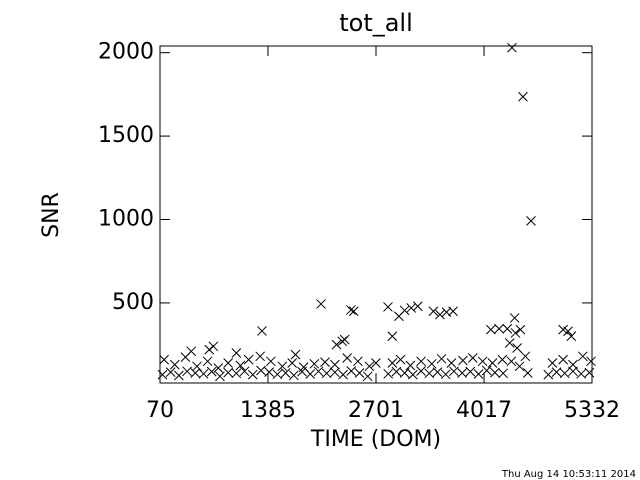 This screenshot has width=640, height=480. What do you see at coordinates (568, 474) in the screenshot?
I see `timestamp: Thu Aug 14 10:53:11 2014` at bounding box center [568, 474].